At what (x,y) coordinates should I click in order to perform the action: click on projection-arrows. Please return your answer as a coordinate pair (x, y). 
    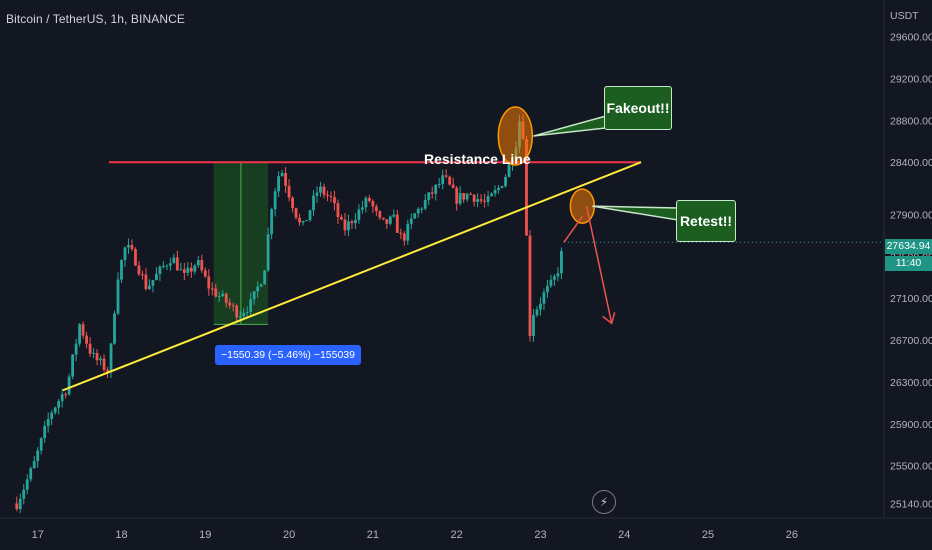
    Looking at the image, I should click on (589, 265).